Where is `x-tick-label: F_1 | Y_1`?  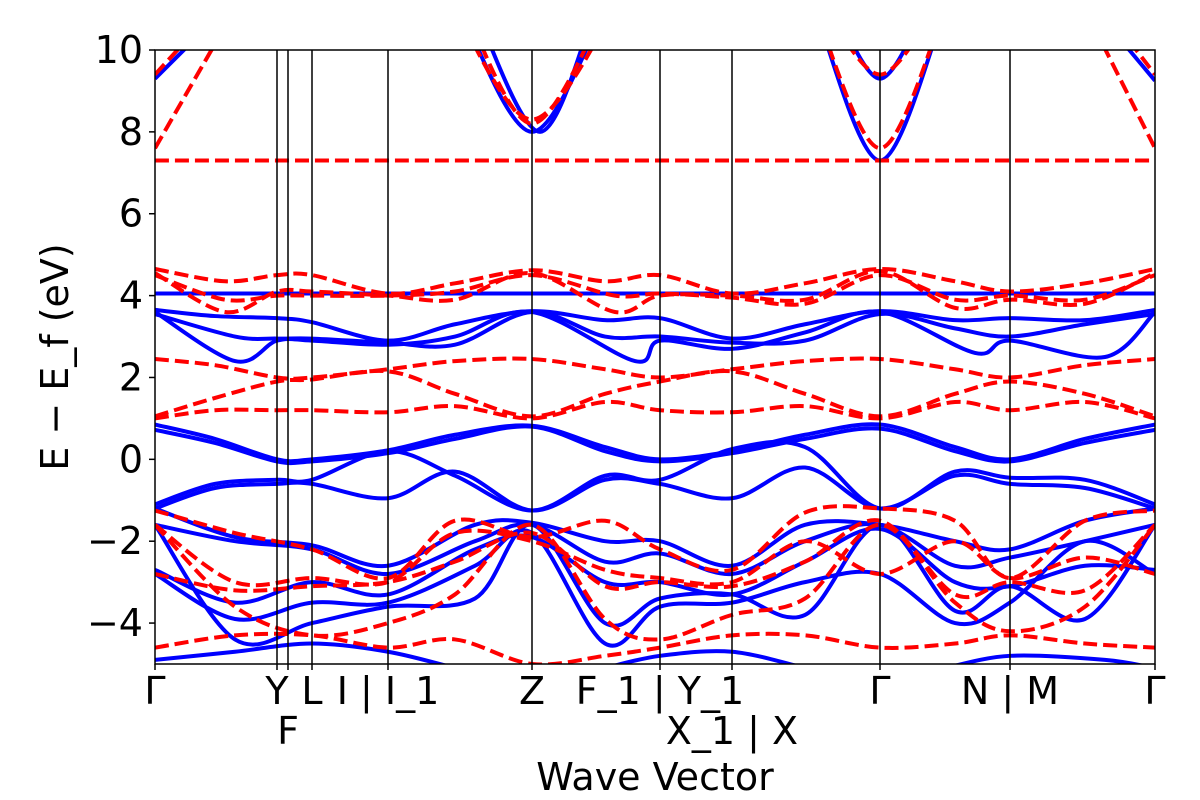
x-tick-label: F_1 | Y_1 is located at coordinates (660, 691).